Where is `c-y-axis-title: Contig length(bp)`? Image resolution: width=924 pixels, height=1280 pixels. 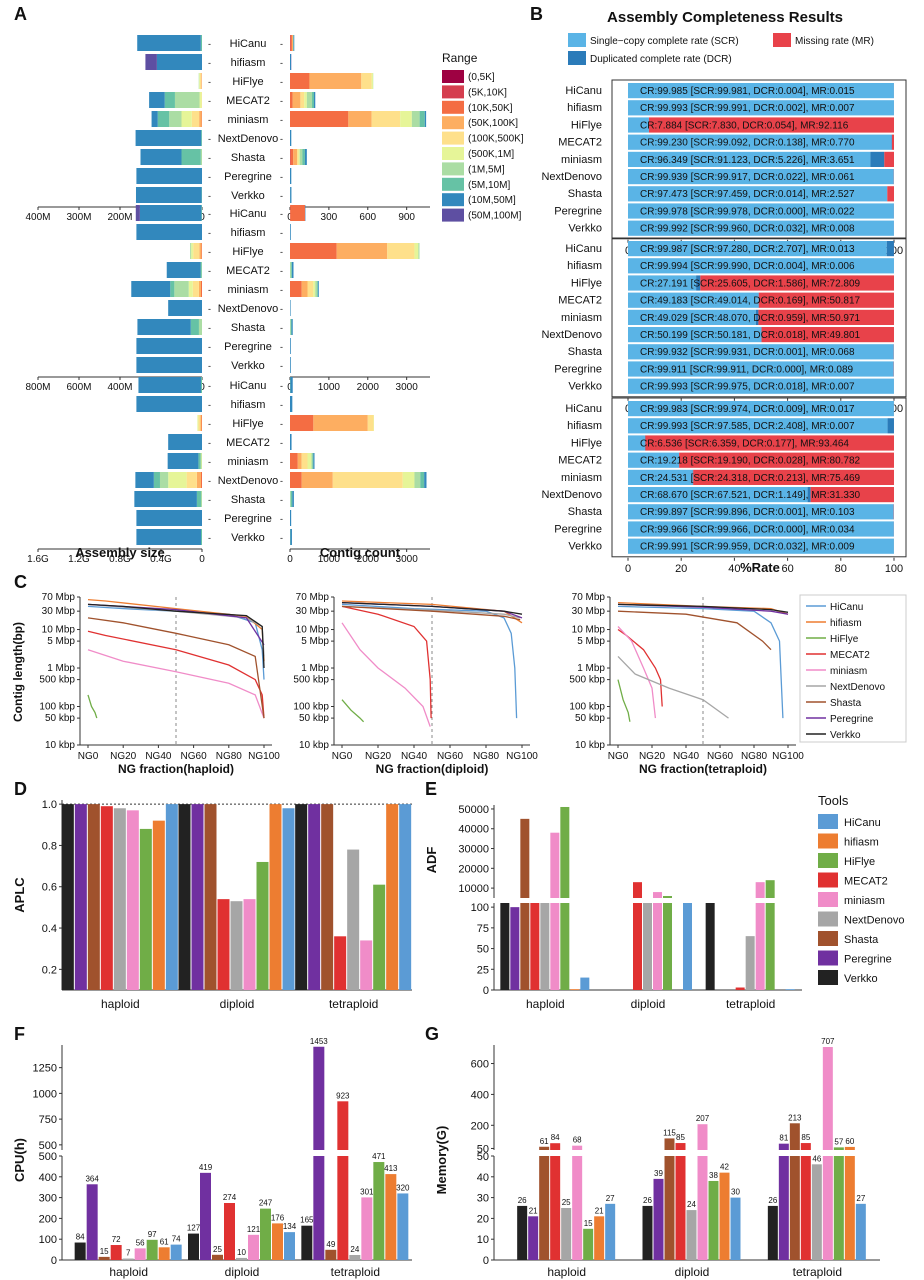
c-y-axis-title: Contig length(bp) is located at coordinates (18, 672).